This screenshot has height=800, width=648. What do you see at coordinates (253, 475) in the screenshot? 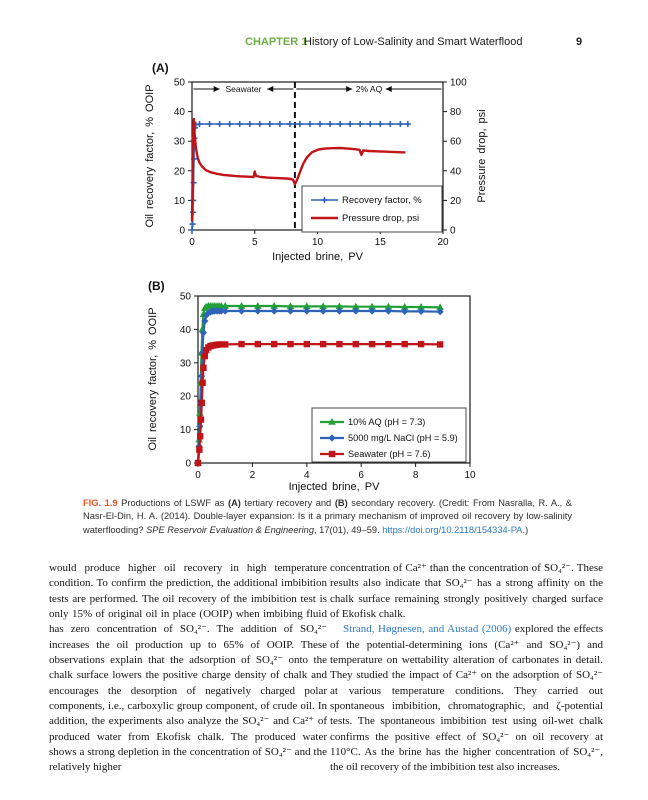
I see `x-tick-label: 2` at bounding box center [253, 475].